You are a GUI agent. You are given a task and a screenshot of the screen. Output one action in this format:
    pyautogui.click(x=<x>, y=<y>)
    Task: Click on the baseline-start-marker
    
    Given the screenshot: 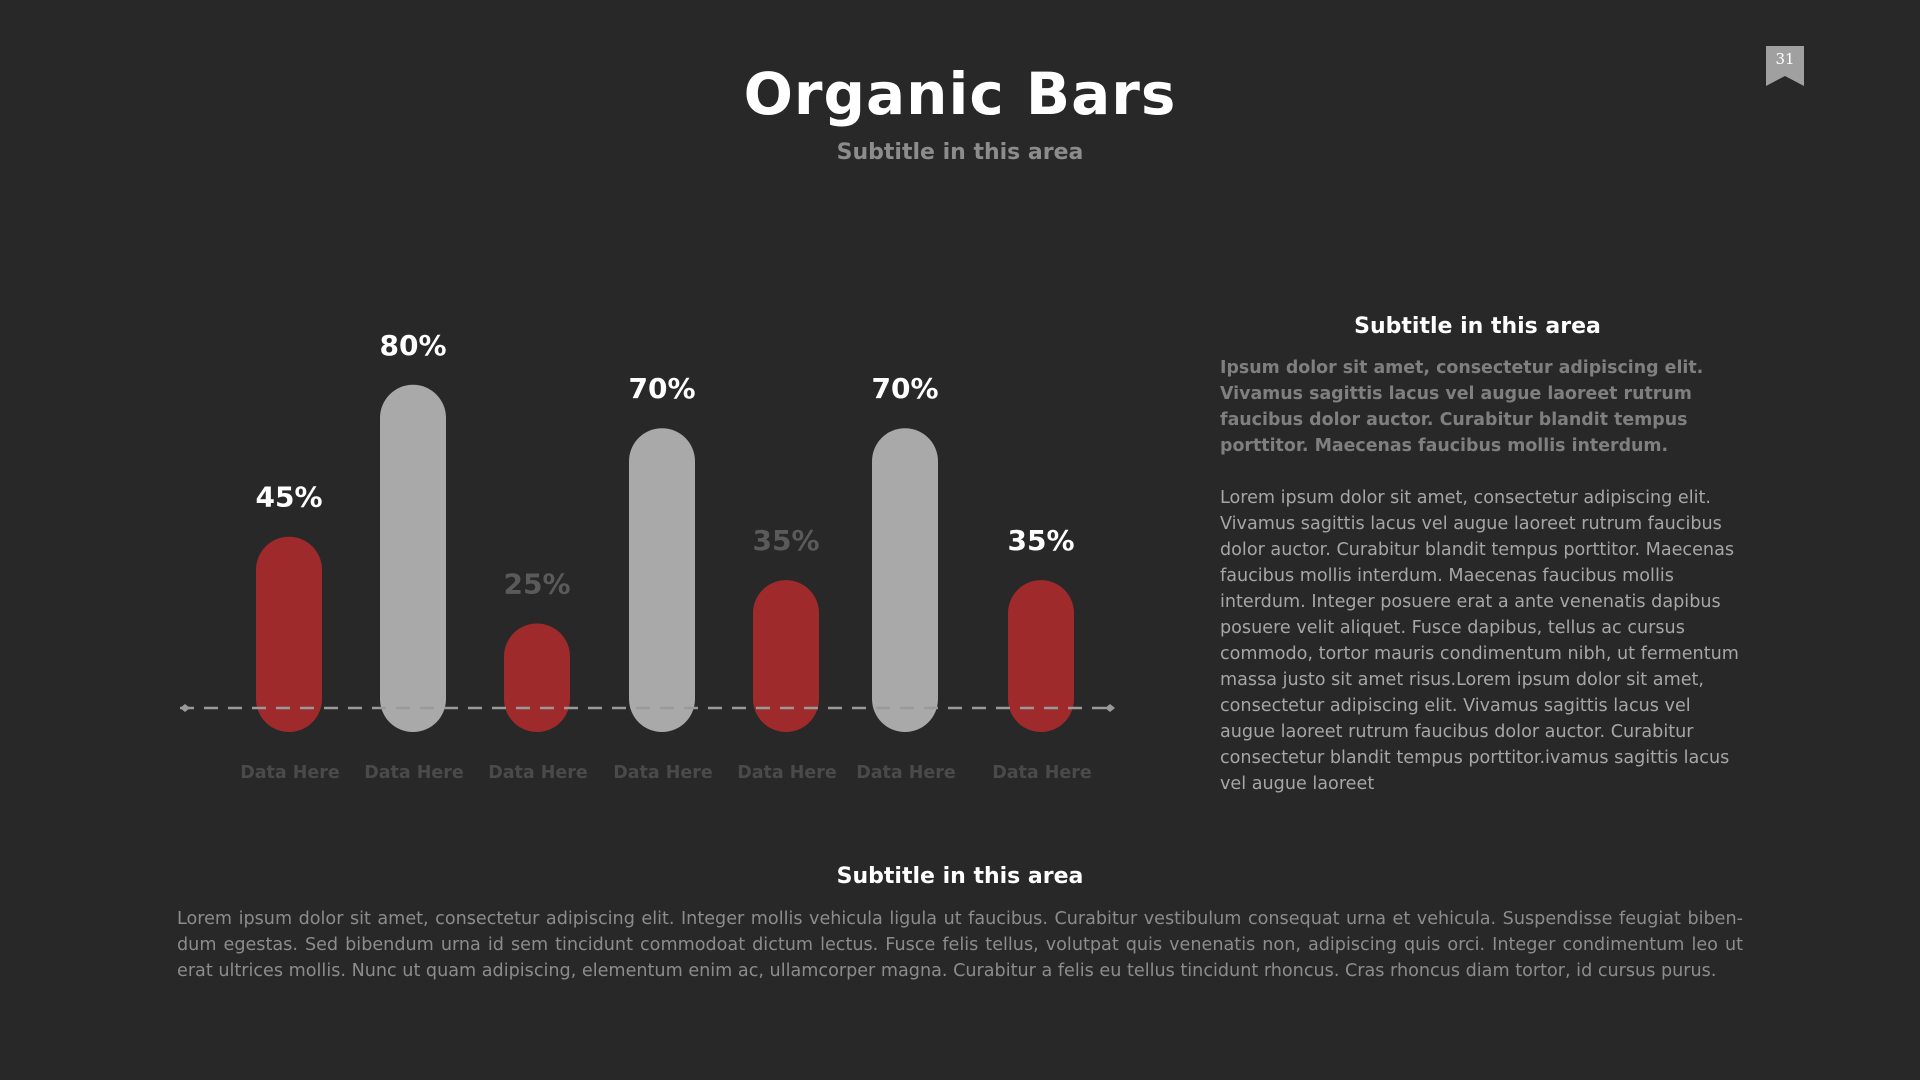 What is the action you would take?
    pyautogui.click(x=185, y=708)
    